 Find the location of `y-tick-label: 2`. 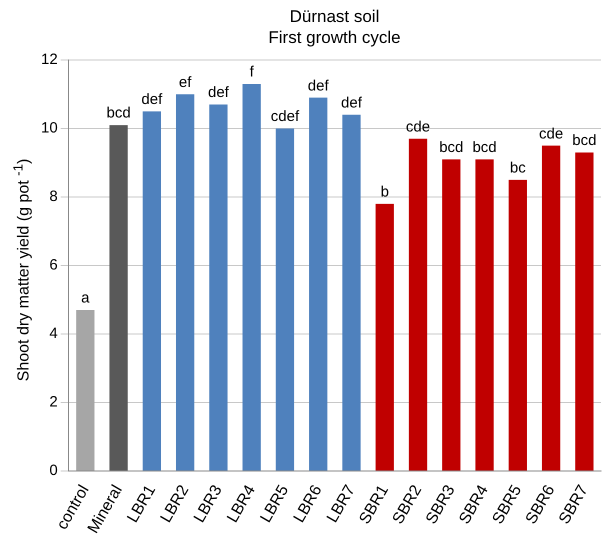

y-tick-label: 2 is located at coordinates (53, 402).